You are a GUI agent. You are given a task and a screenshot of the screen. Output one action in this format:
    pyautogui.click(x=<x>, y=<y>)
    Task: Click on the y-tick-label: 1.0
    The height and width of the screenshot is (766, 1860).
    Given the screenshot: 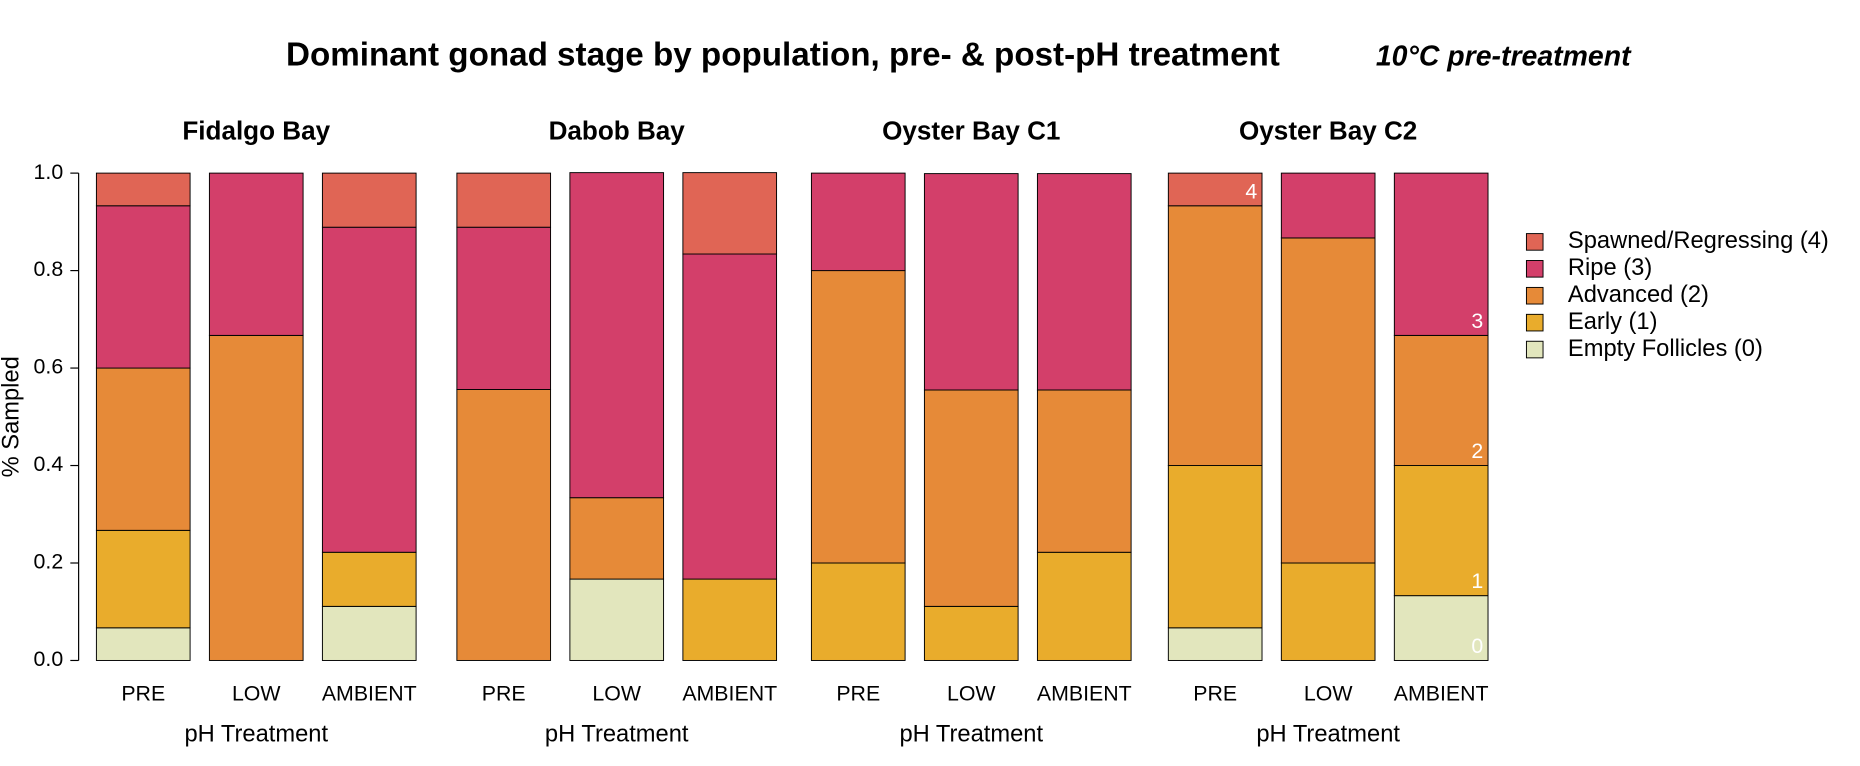 What is the action you would take?
    pyautogui.click(x=49, y=172)
    